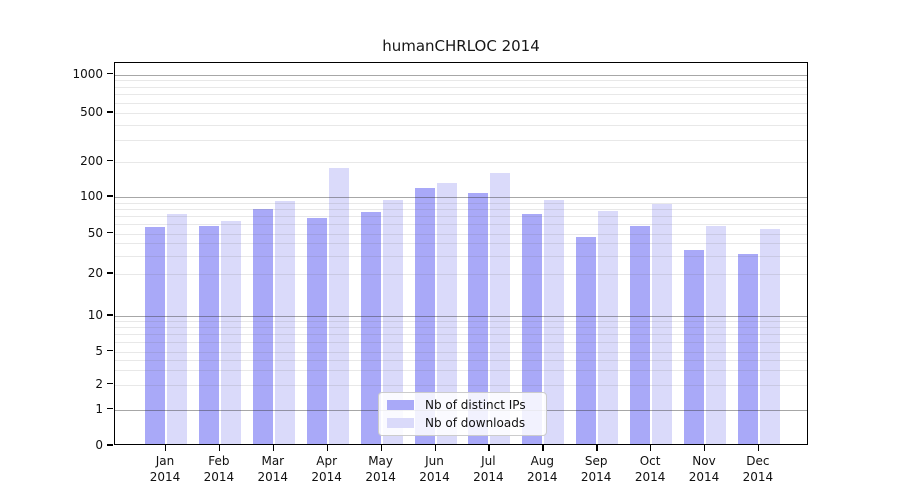 Image resolution: width=900 pixels, height=500 pixels. I want to click on legend: Nb of distinct IPs Nb of downloads, so click(462, 414).